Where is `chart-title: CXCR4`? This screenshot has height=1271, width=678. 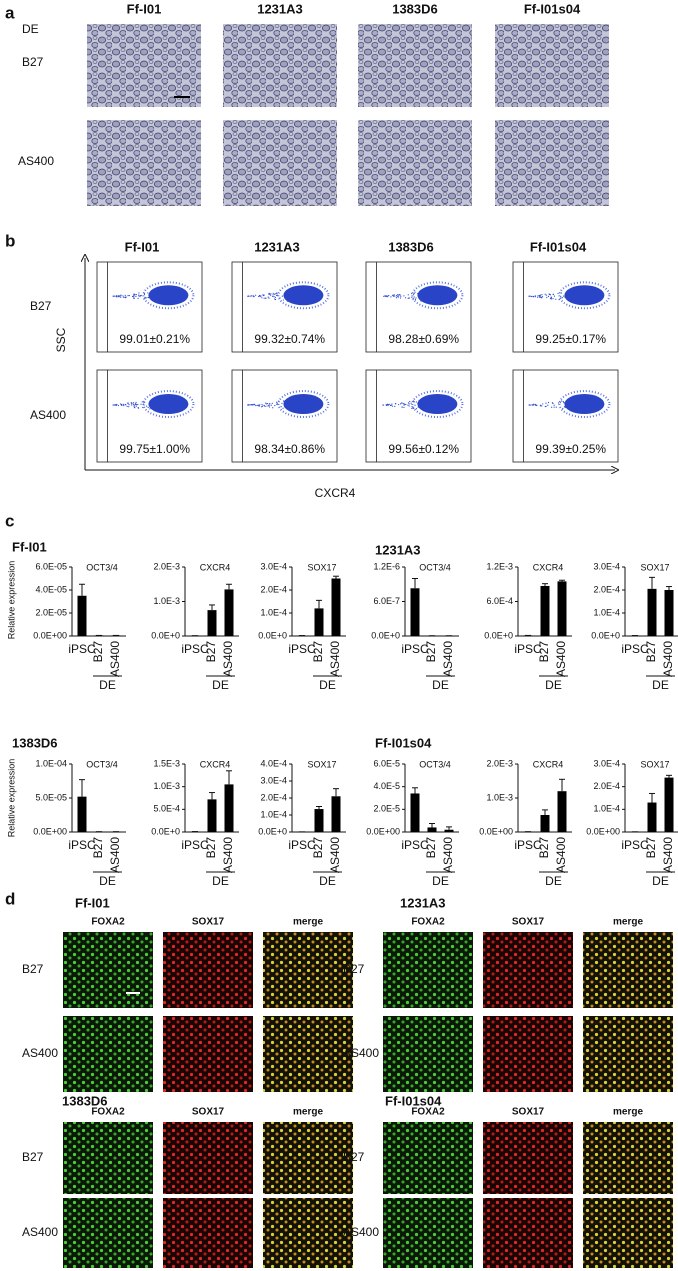 chart-title: CXCR4 is located at coordinates (215, 567).